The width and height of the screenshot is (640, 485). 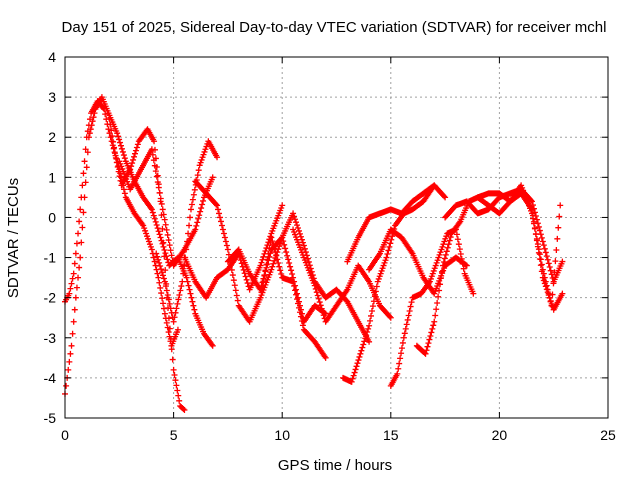 I want to click on y-tick-label: -1, so click(x=50, y=258).